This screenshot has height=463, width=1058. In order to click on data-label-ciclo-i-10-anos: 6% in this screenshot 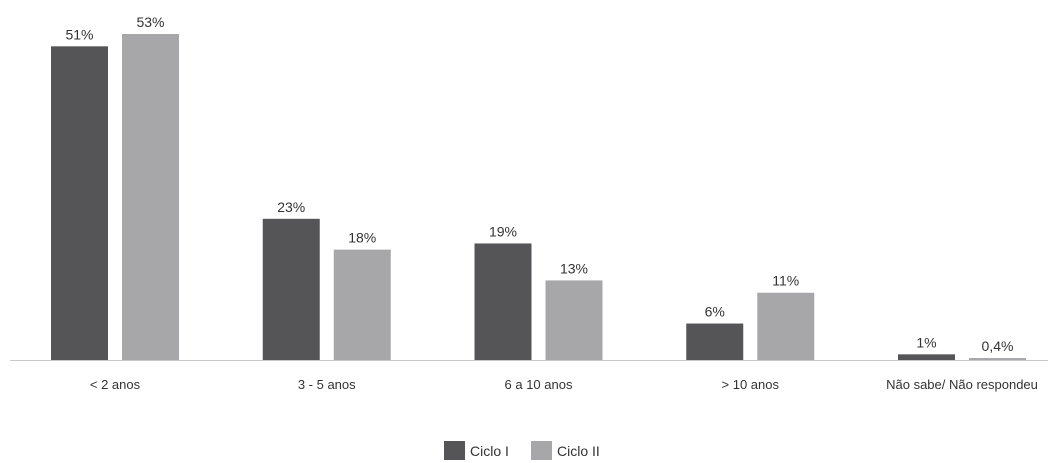, I will do `click(715, 312)`.